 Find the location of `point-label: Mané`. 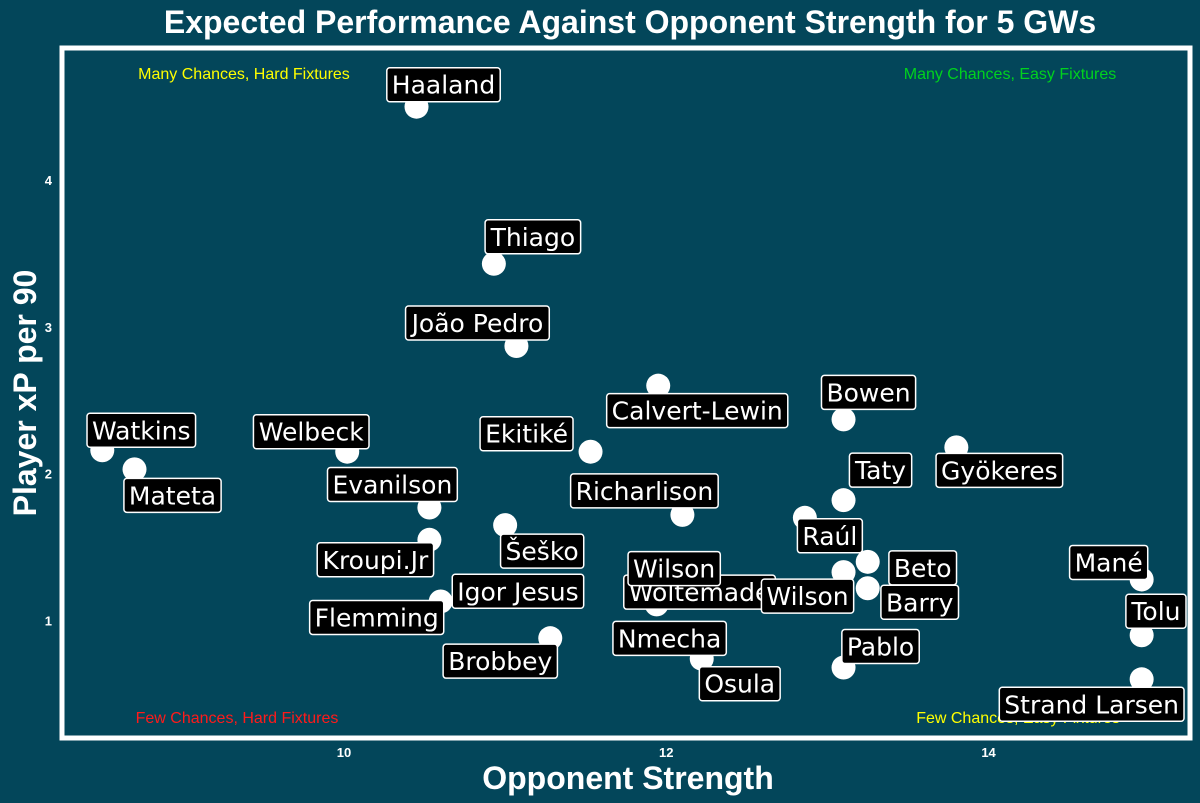

point-label: Mané is located at coordinates (1108, 562).